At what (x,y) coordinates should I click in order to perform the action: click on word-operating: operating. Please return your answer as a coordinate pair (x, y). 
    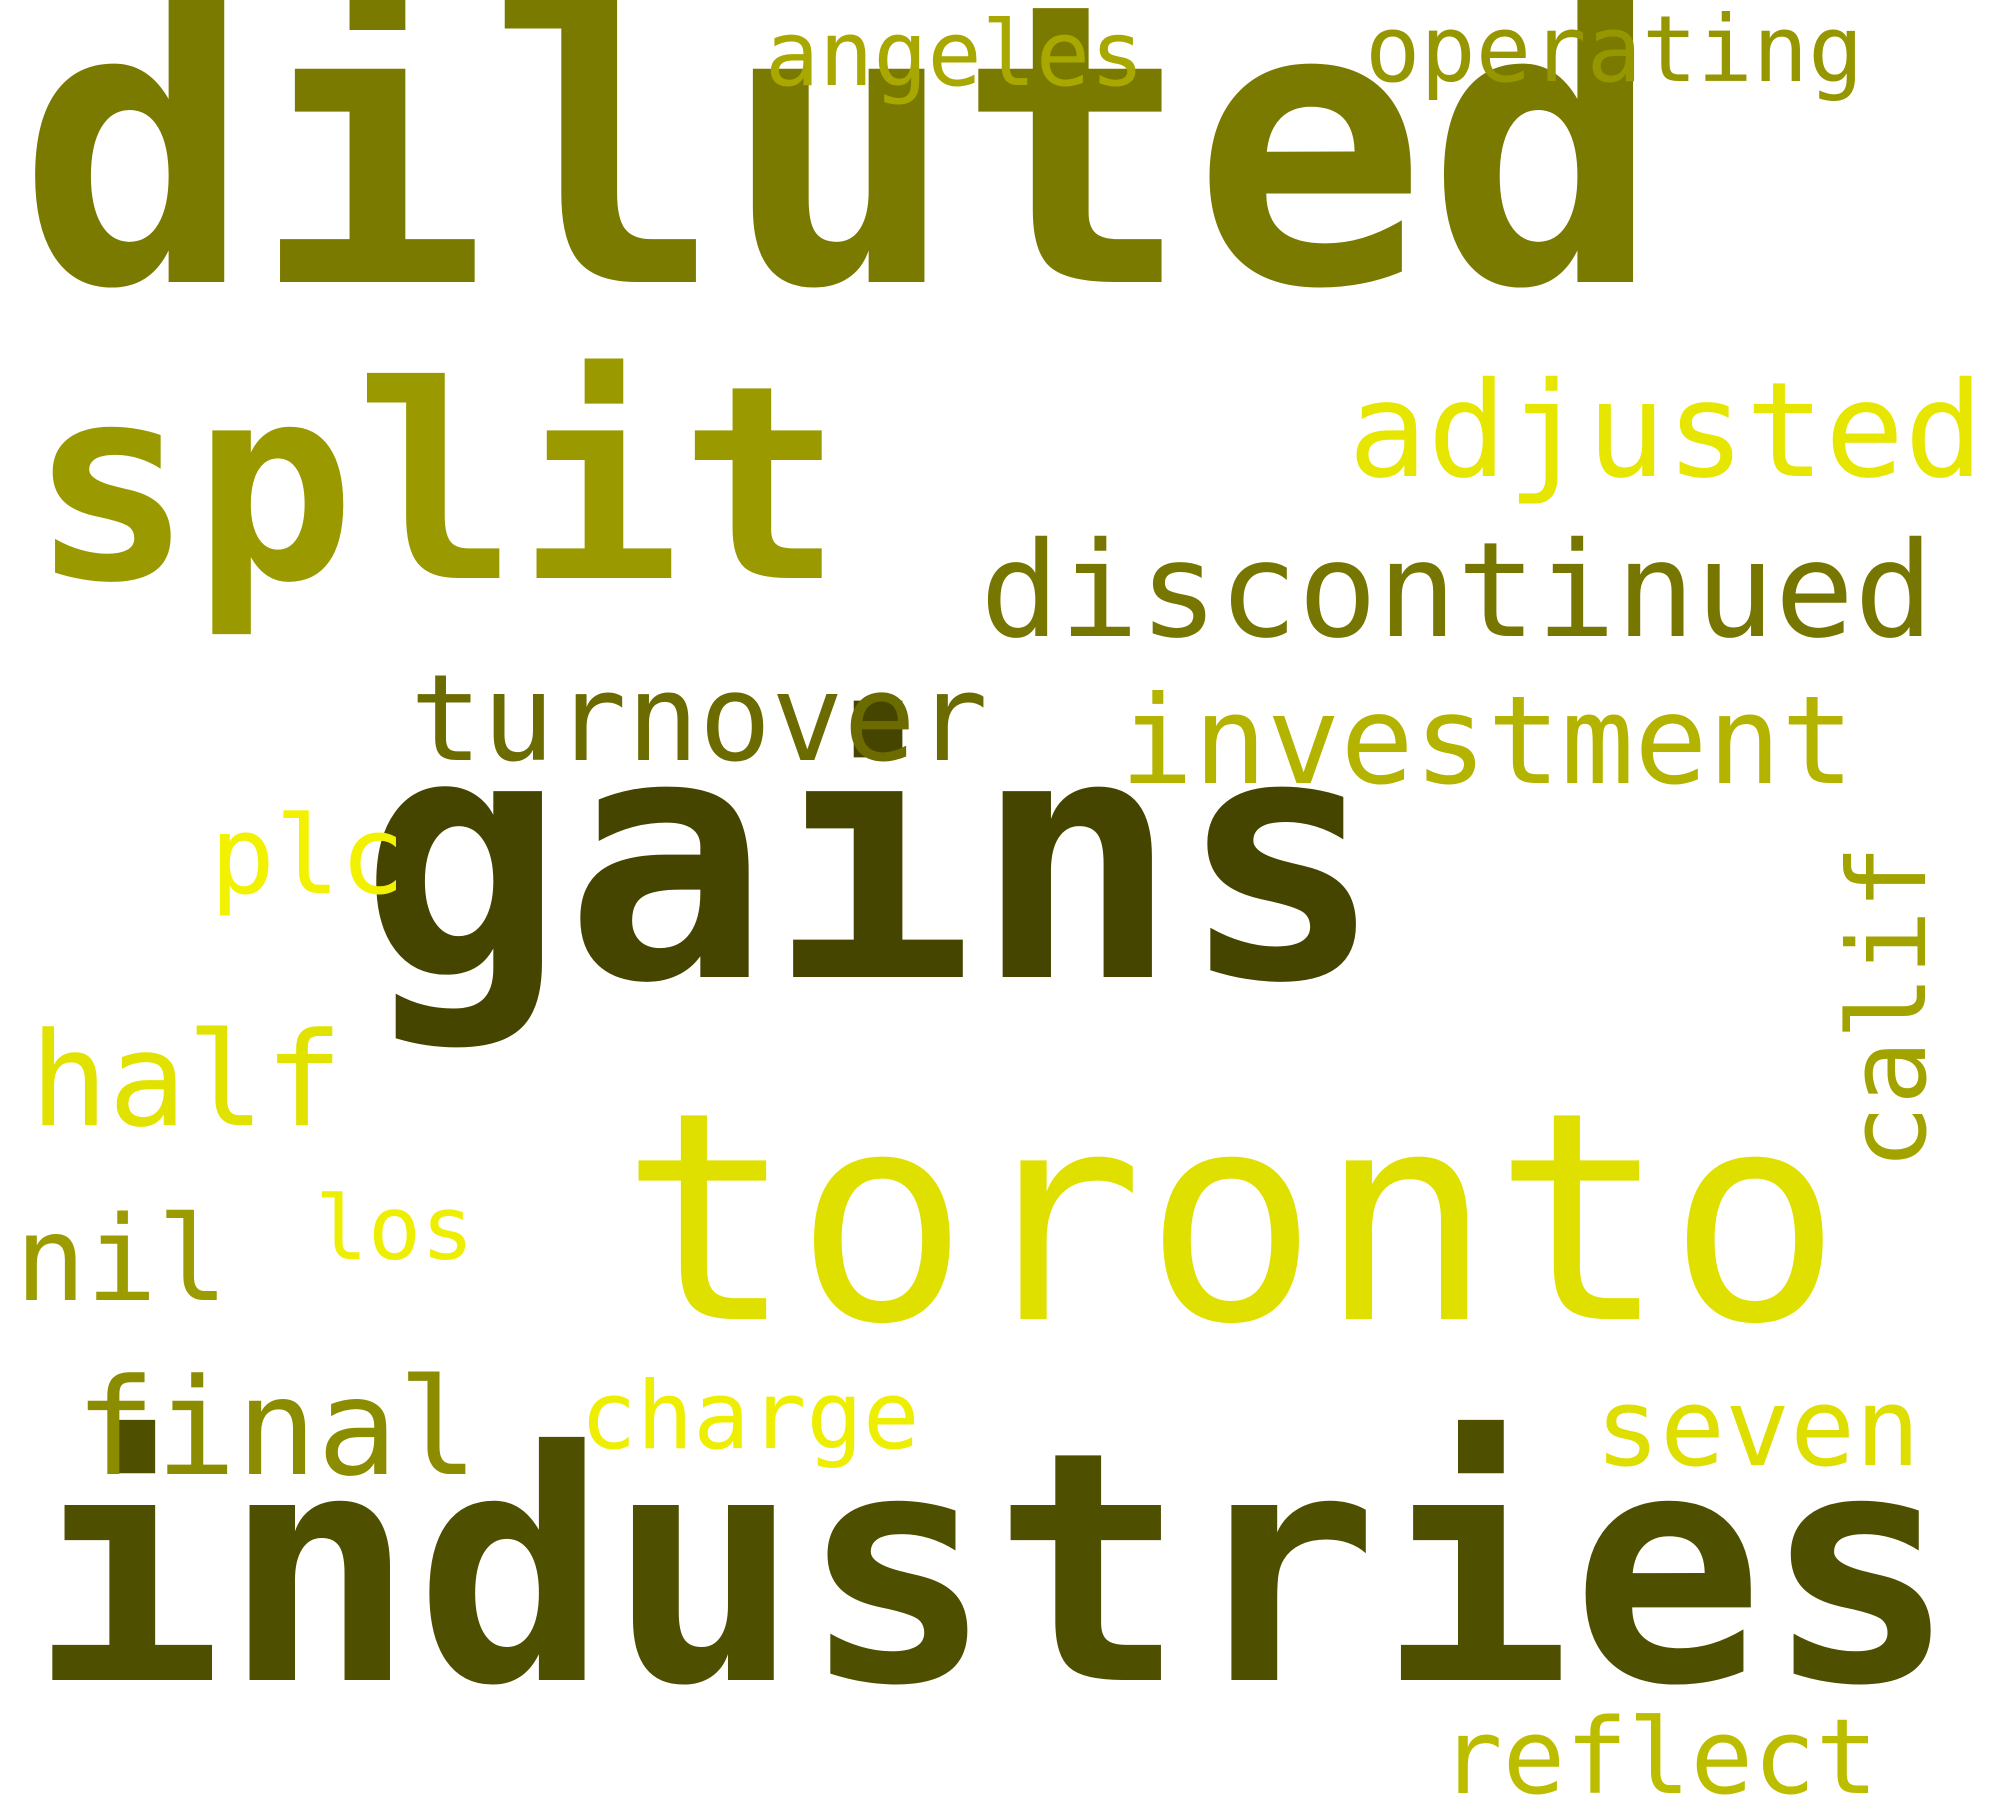
    Looking at the image, I should click on (1614, 51).